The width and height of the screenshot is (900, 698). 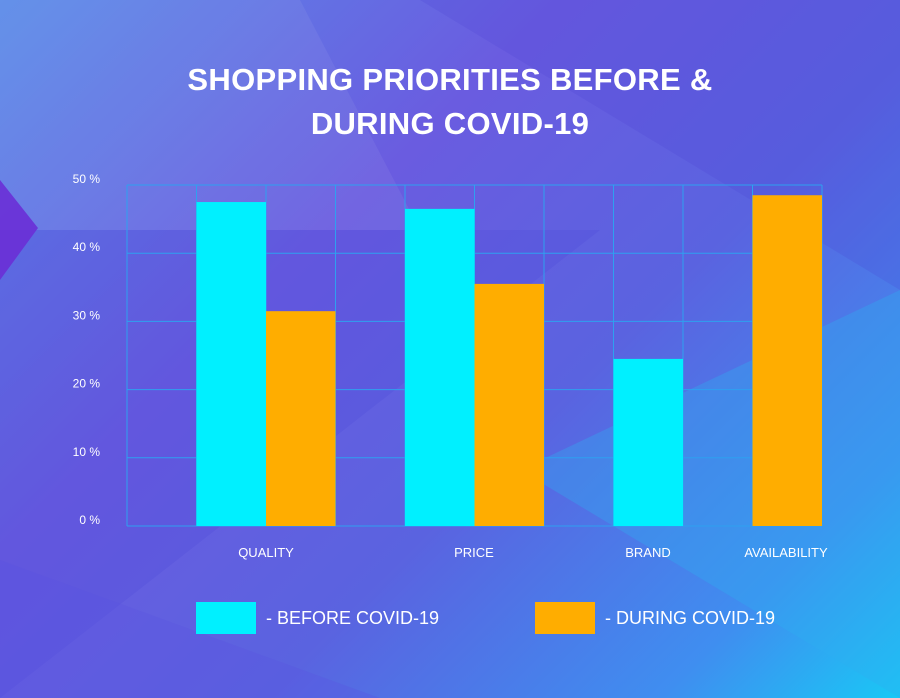 I want to click on bar-brand-before, so click(x=648, y=442).